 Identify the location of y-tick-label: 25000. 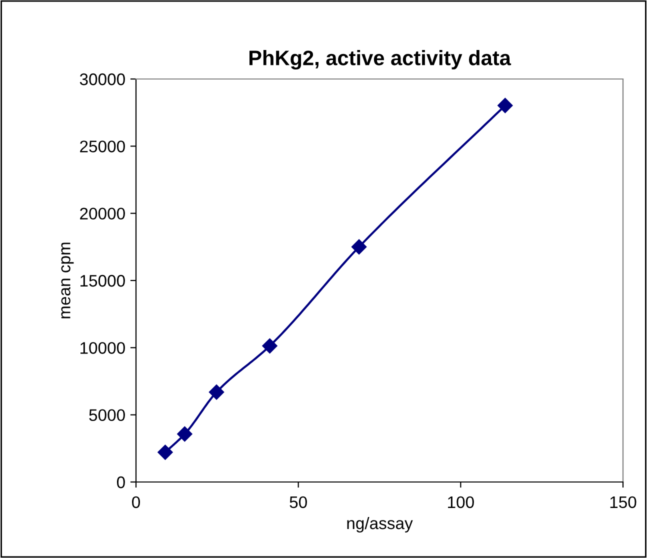
(102, 146).